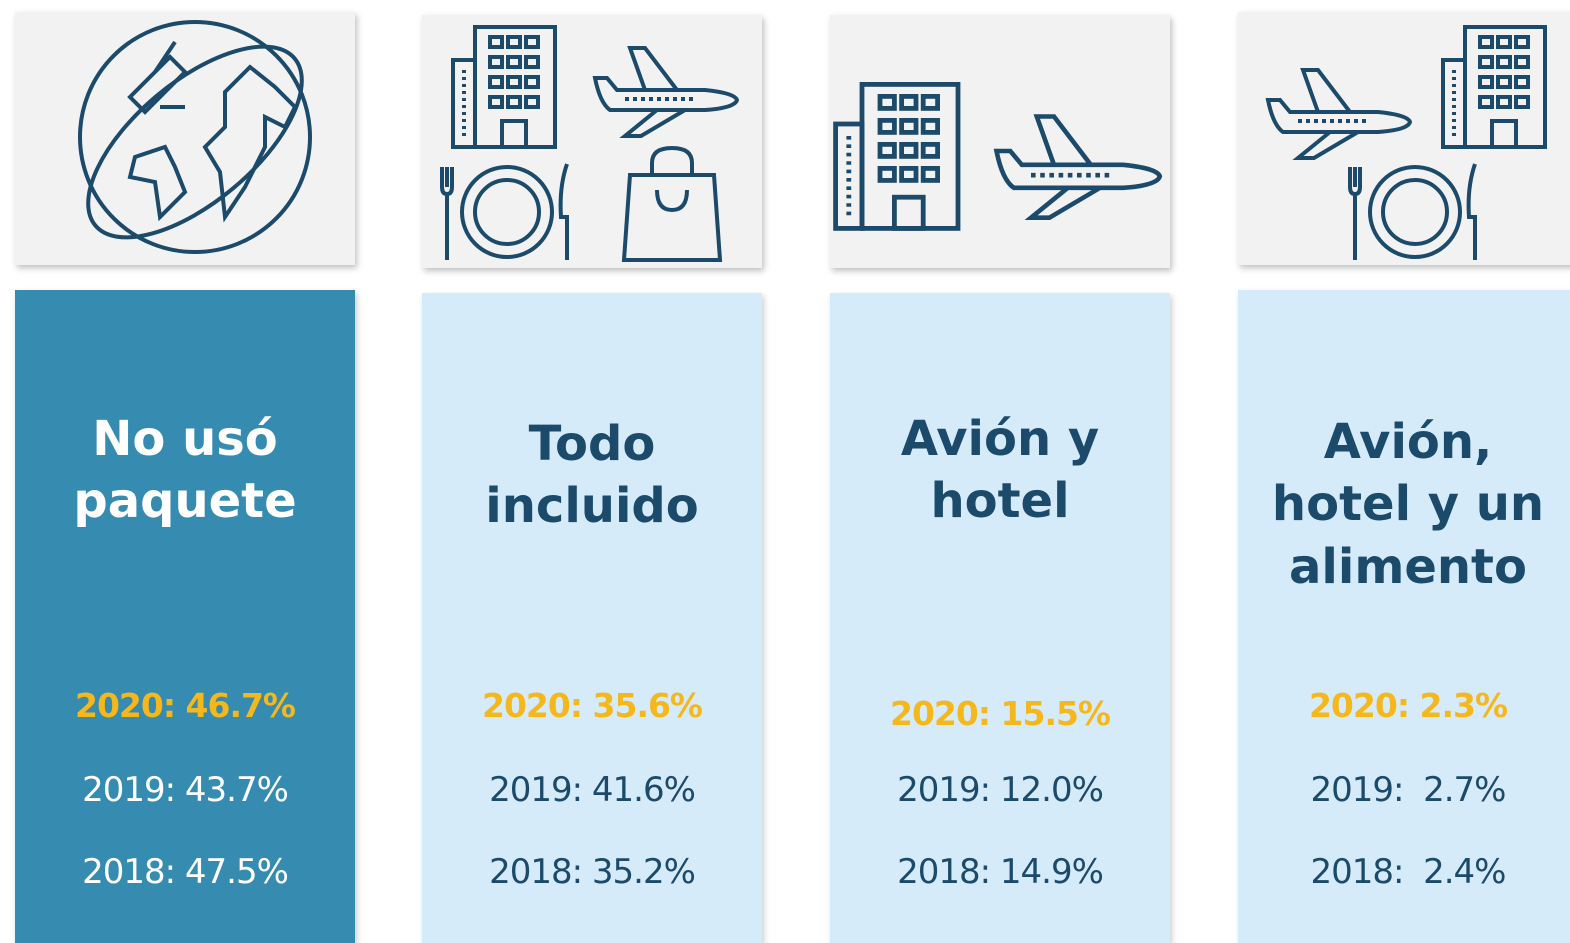  I want to click on card-title: hotel y un, so click(1408, 504).